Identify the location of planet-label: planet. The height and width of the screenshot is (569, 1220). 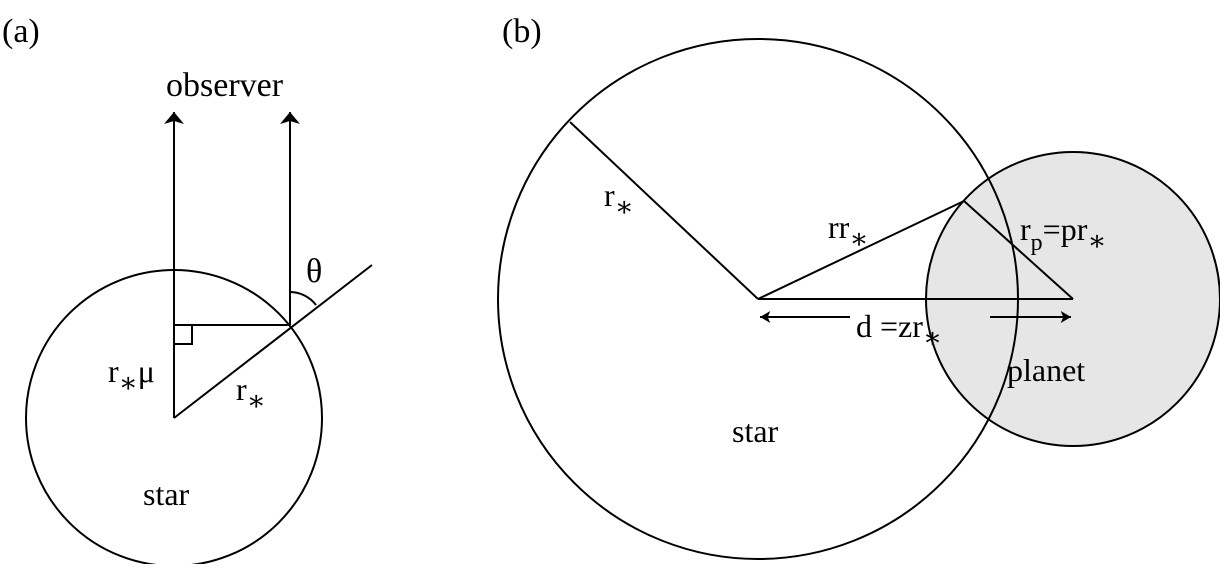
(1046, 370).